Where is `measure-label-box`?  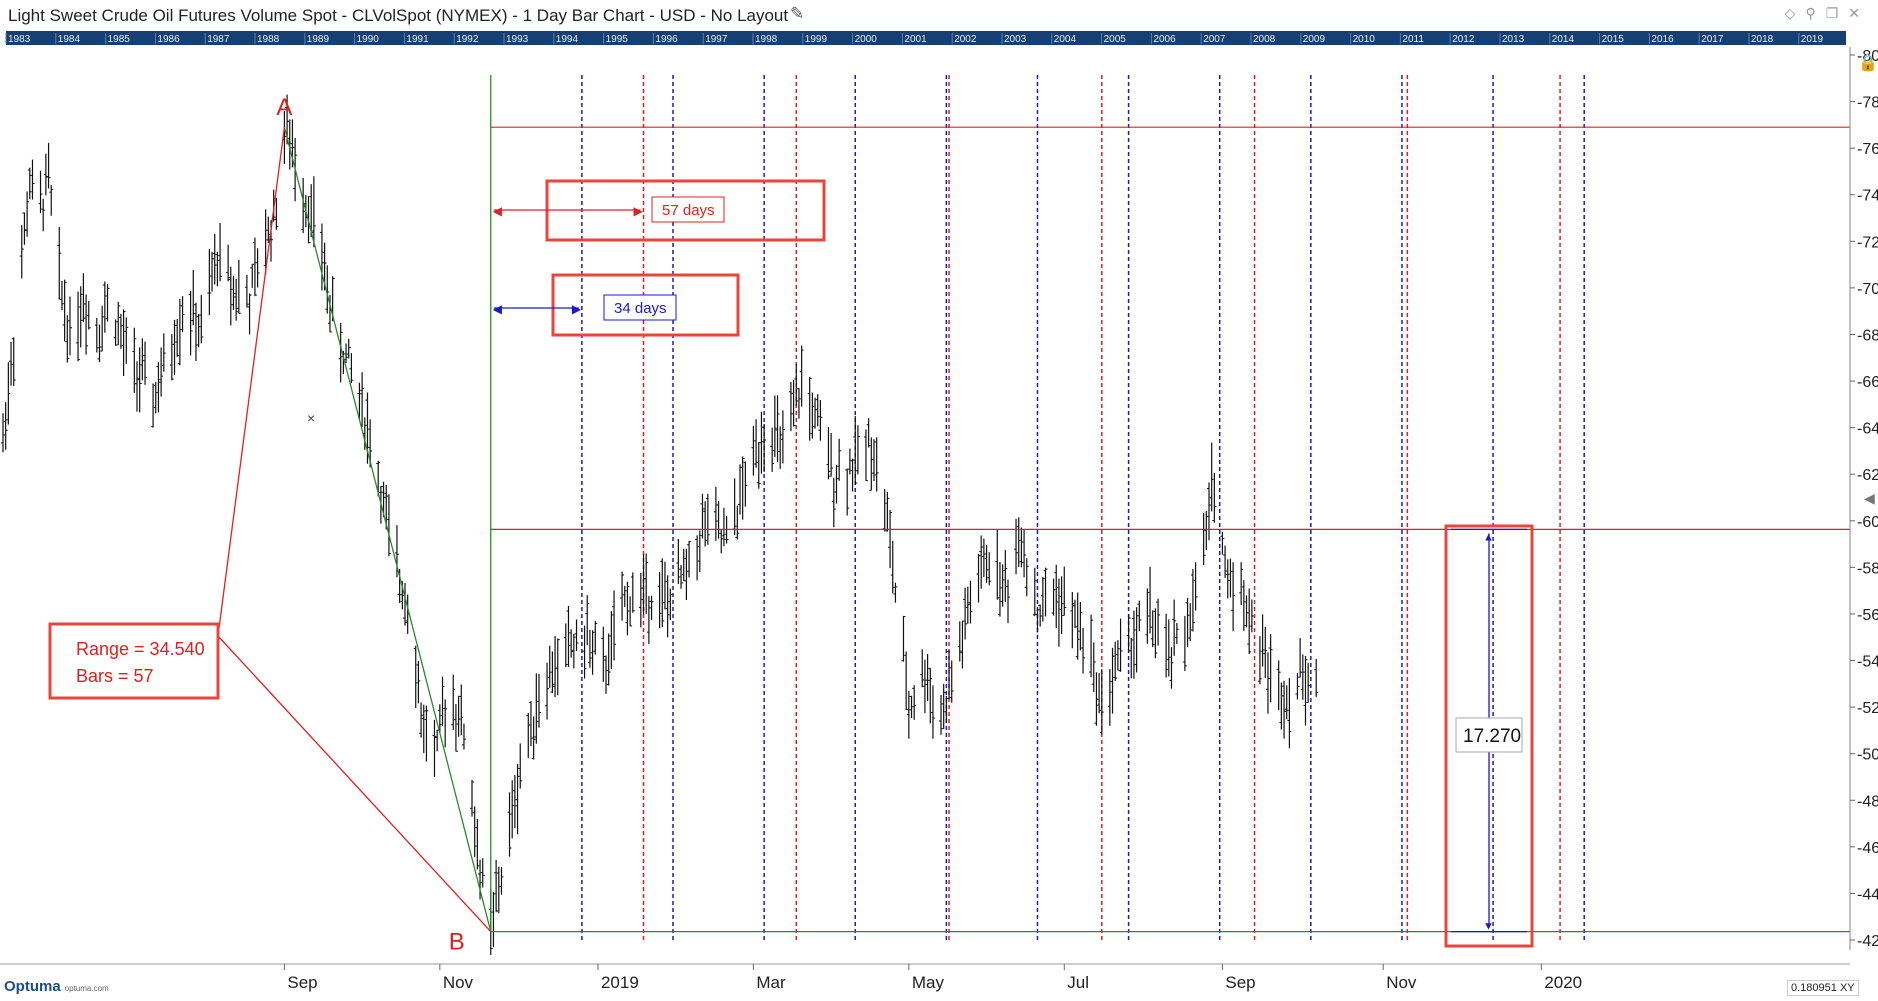 measure-label-box is located at coordinates (1489, 735).